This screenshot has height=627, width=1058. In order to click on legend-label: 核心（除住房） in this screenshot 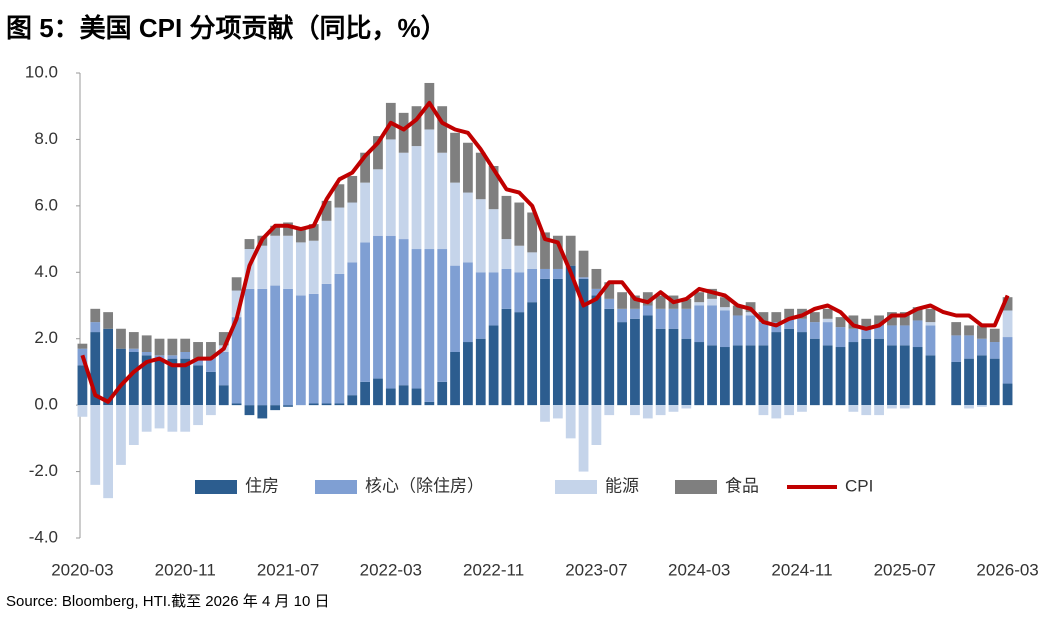, I will do `click(424, 485)`.